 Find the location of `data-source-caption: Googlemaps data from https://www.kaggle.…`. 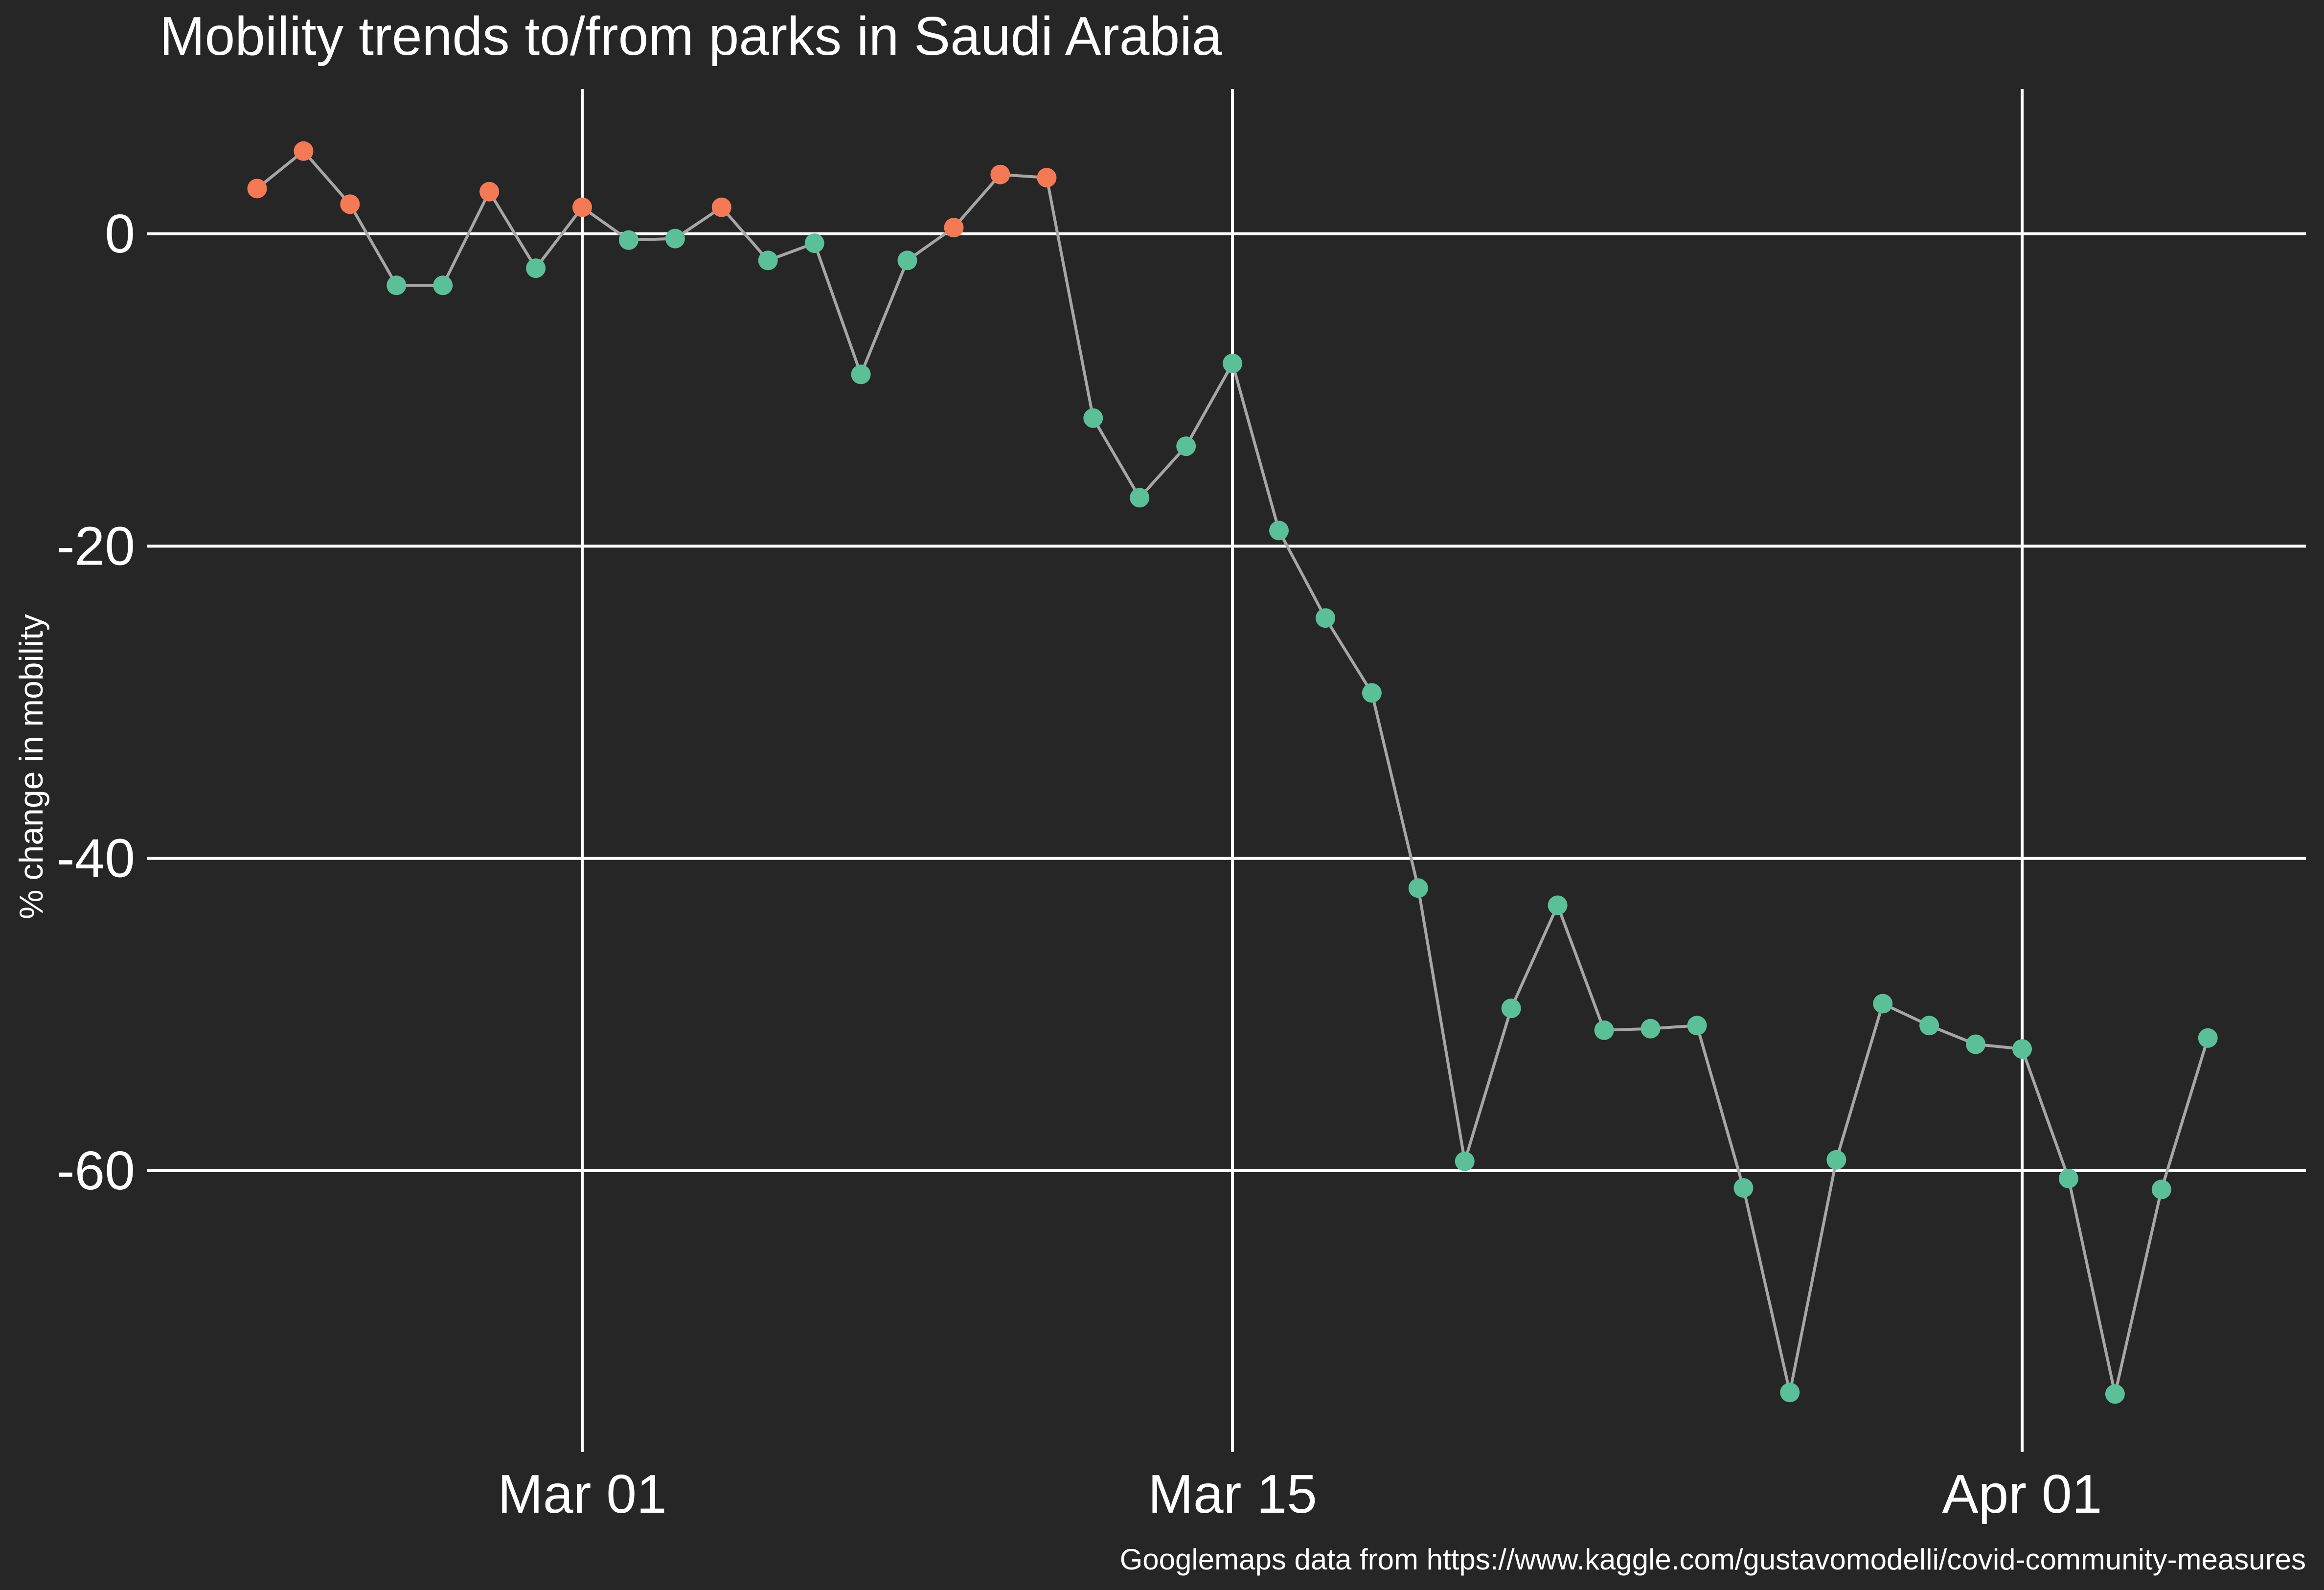

data-source-caption: Googlemaps data from https://www.kaggle.… is located at coordinates (1713, 1560).